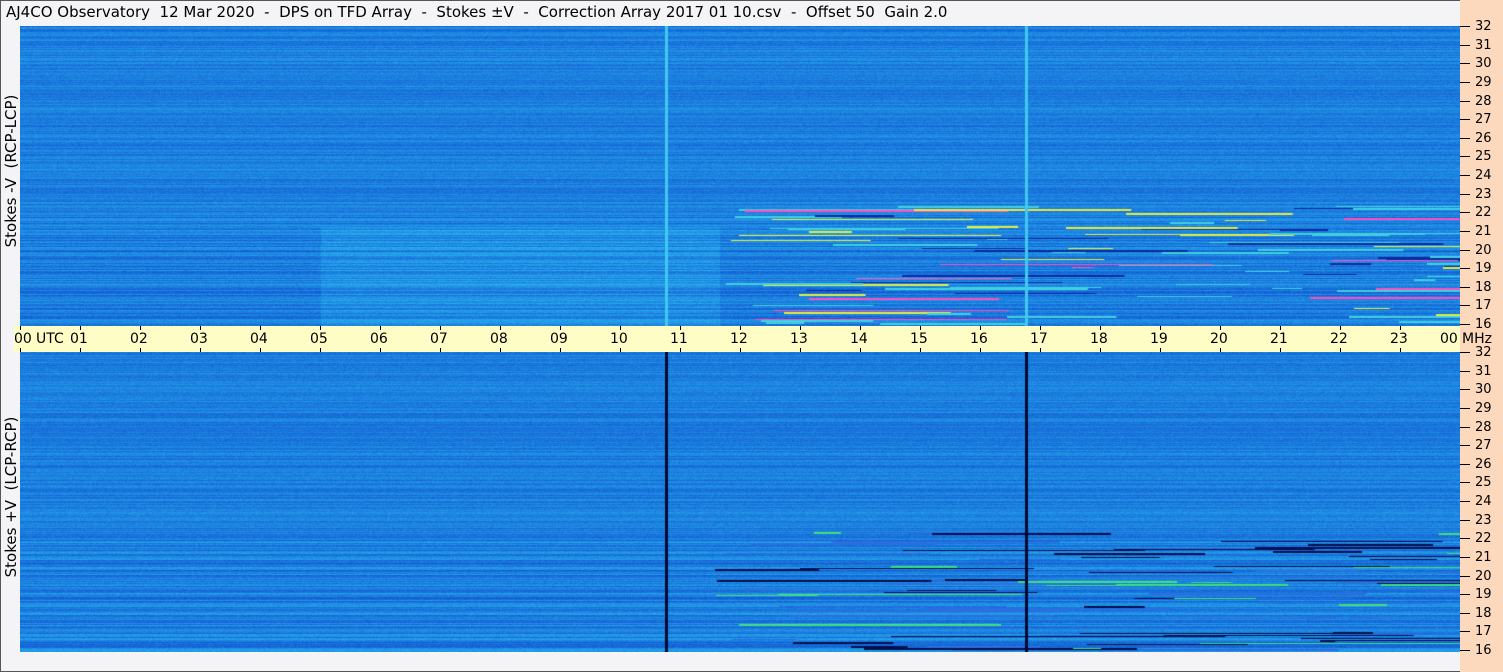 This screenshot has width=1503, height=672. Describe the element at coordinates (979, 339) in the screenshot. I see `time-tick-label: 16` at that location.